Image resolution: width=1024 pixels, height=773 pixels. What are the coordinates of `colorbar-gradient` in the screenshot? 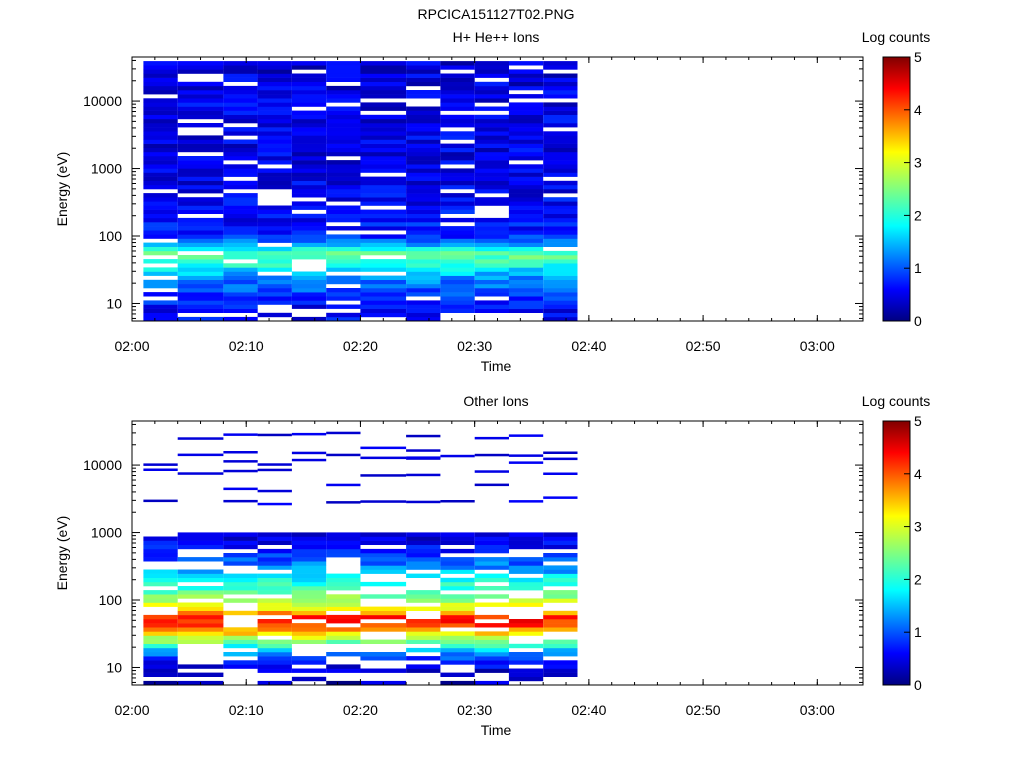 It's located at (896, 189).